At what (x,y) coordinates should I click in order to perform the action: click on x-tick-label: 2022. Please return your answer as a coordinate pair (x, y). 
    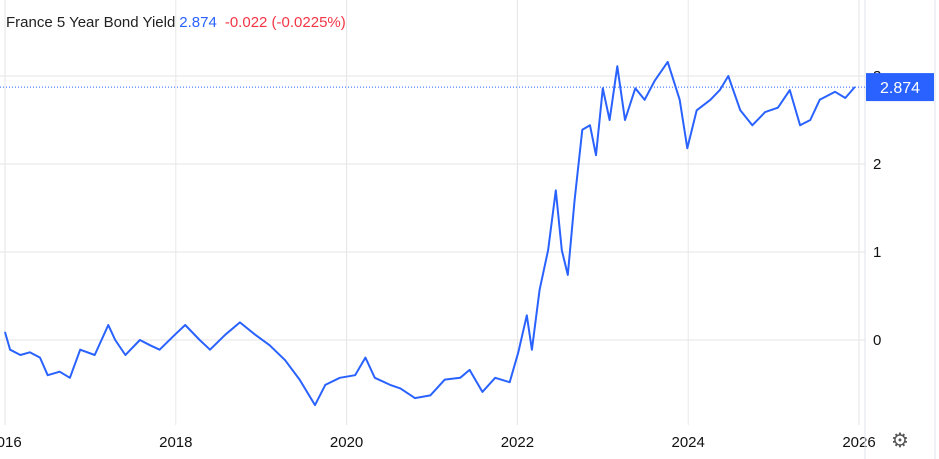
    Looking at the image, I should click on (517, 442).